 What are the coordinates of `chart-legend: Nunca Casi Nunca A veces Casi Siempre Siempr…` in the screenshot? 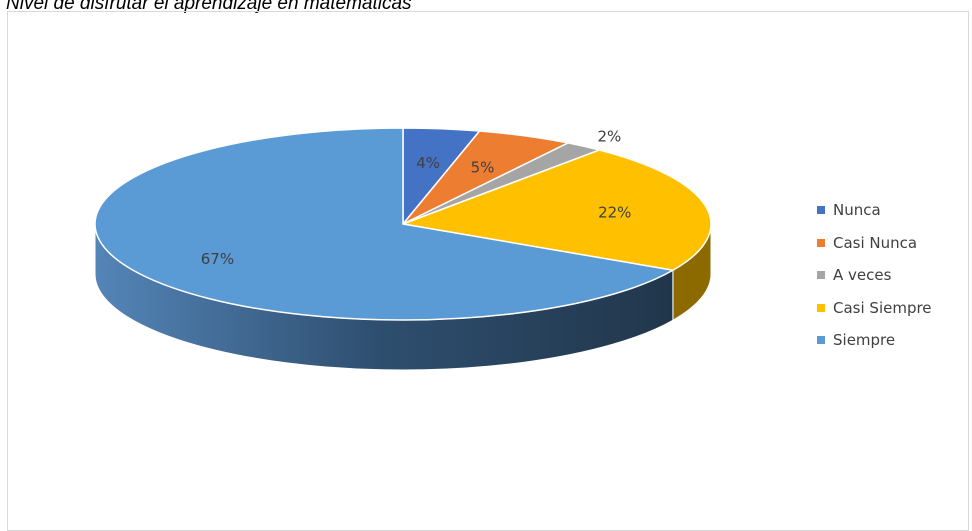 It's located at (874, 275).